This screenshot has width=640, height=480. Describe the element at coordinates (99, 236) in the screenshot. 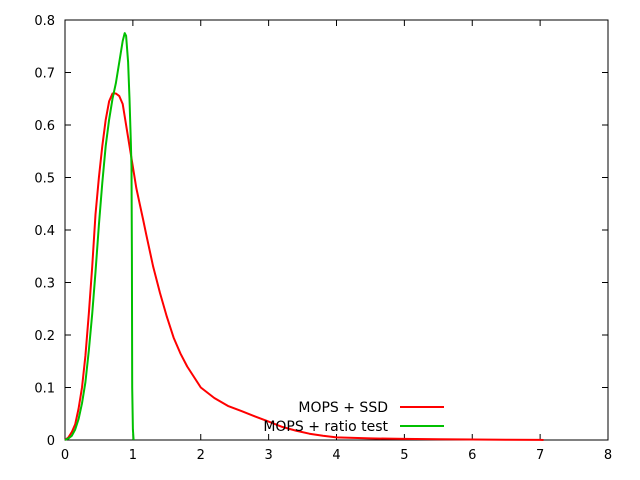

I see `series-line-ratio-test` at that location.